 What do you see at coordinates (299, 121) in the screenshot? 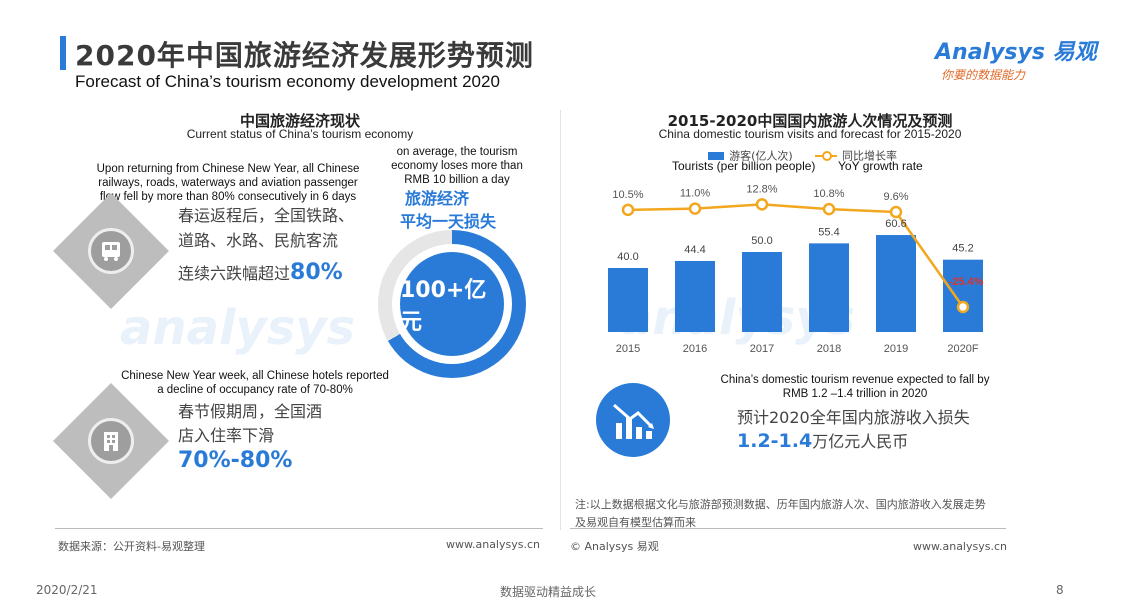
I see `left-section-title: 中国旅游经济现状` at bounding box center [299, 121].